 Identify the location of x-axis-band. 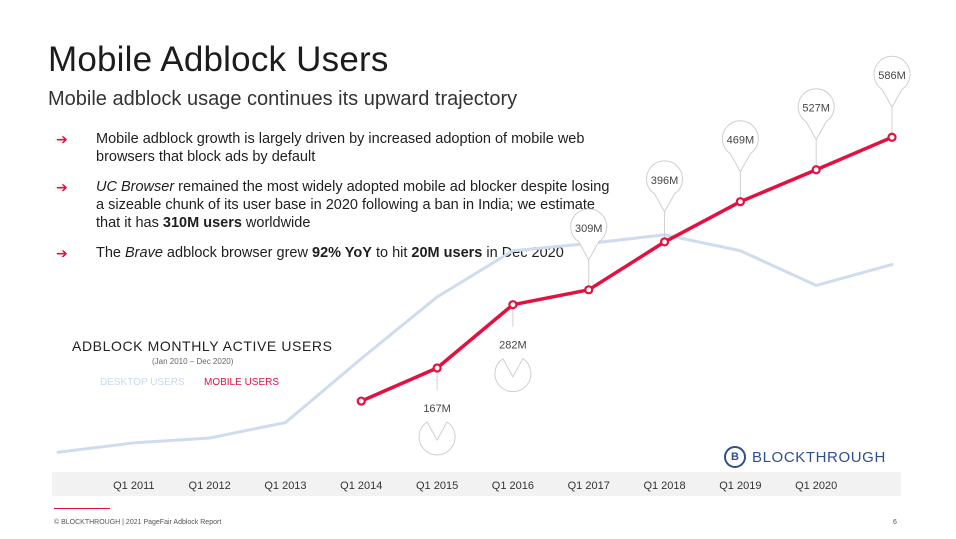
(476, 484).